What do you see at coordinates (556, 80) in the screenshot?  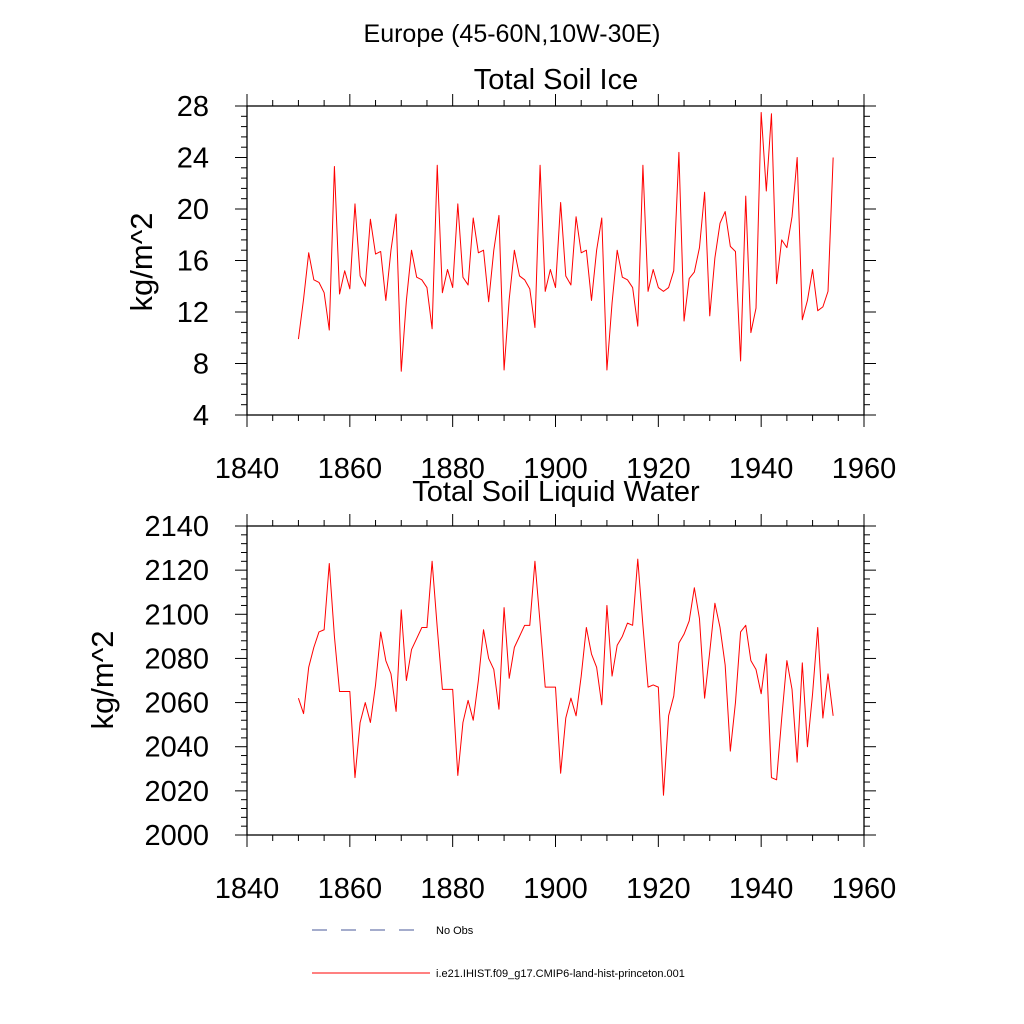 I see `panel-title-soil-ice: Total Soil Ice` at bounding box center [556, 80].